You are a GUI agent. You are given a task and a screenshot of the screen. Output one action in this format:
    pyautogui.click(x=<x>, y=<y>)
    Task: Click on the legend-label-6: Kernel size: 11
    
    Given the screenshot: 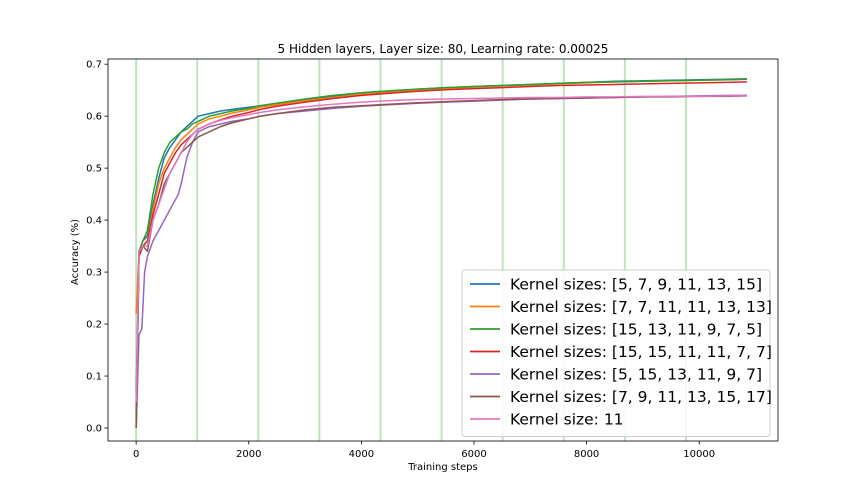 What is the action you would take?
    pyautogui.click(x=567, y=420)
    